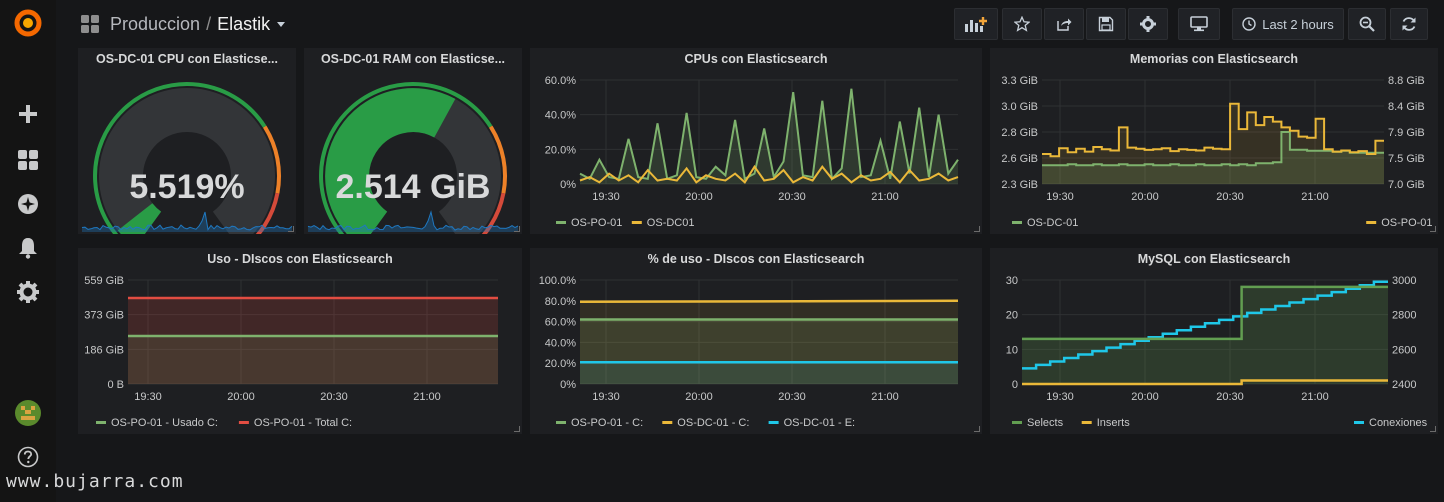 The image size is (1444, 502). Describe the element at coordinates (28, 23) in the screenshot. I see `grafana-logo-icon` at that location.